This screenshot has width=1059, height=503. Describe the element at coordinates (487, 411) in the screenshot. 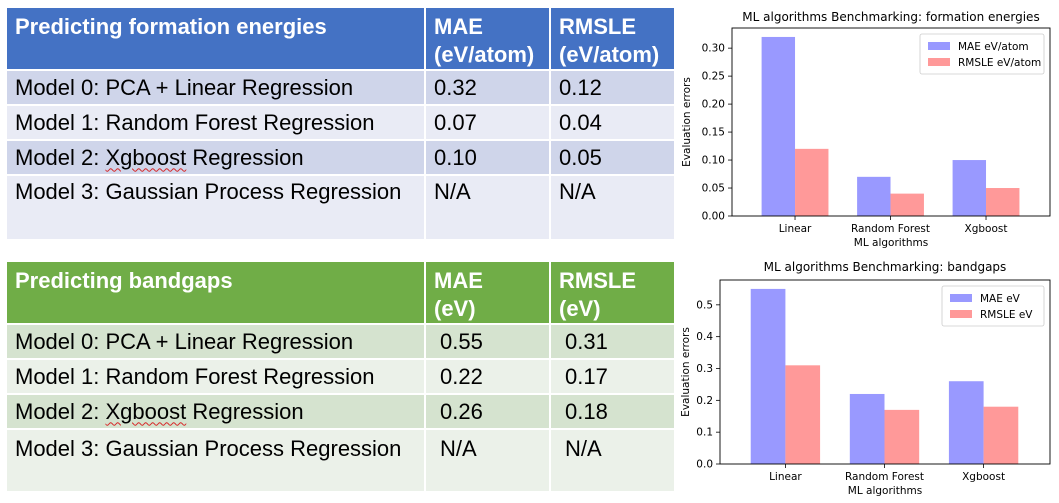

I see `mae-value: 0.26` at that location.